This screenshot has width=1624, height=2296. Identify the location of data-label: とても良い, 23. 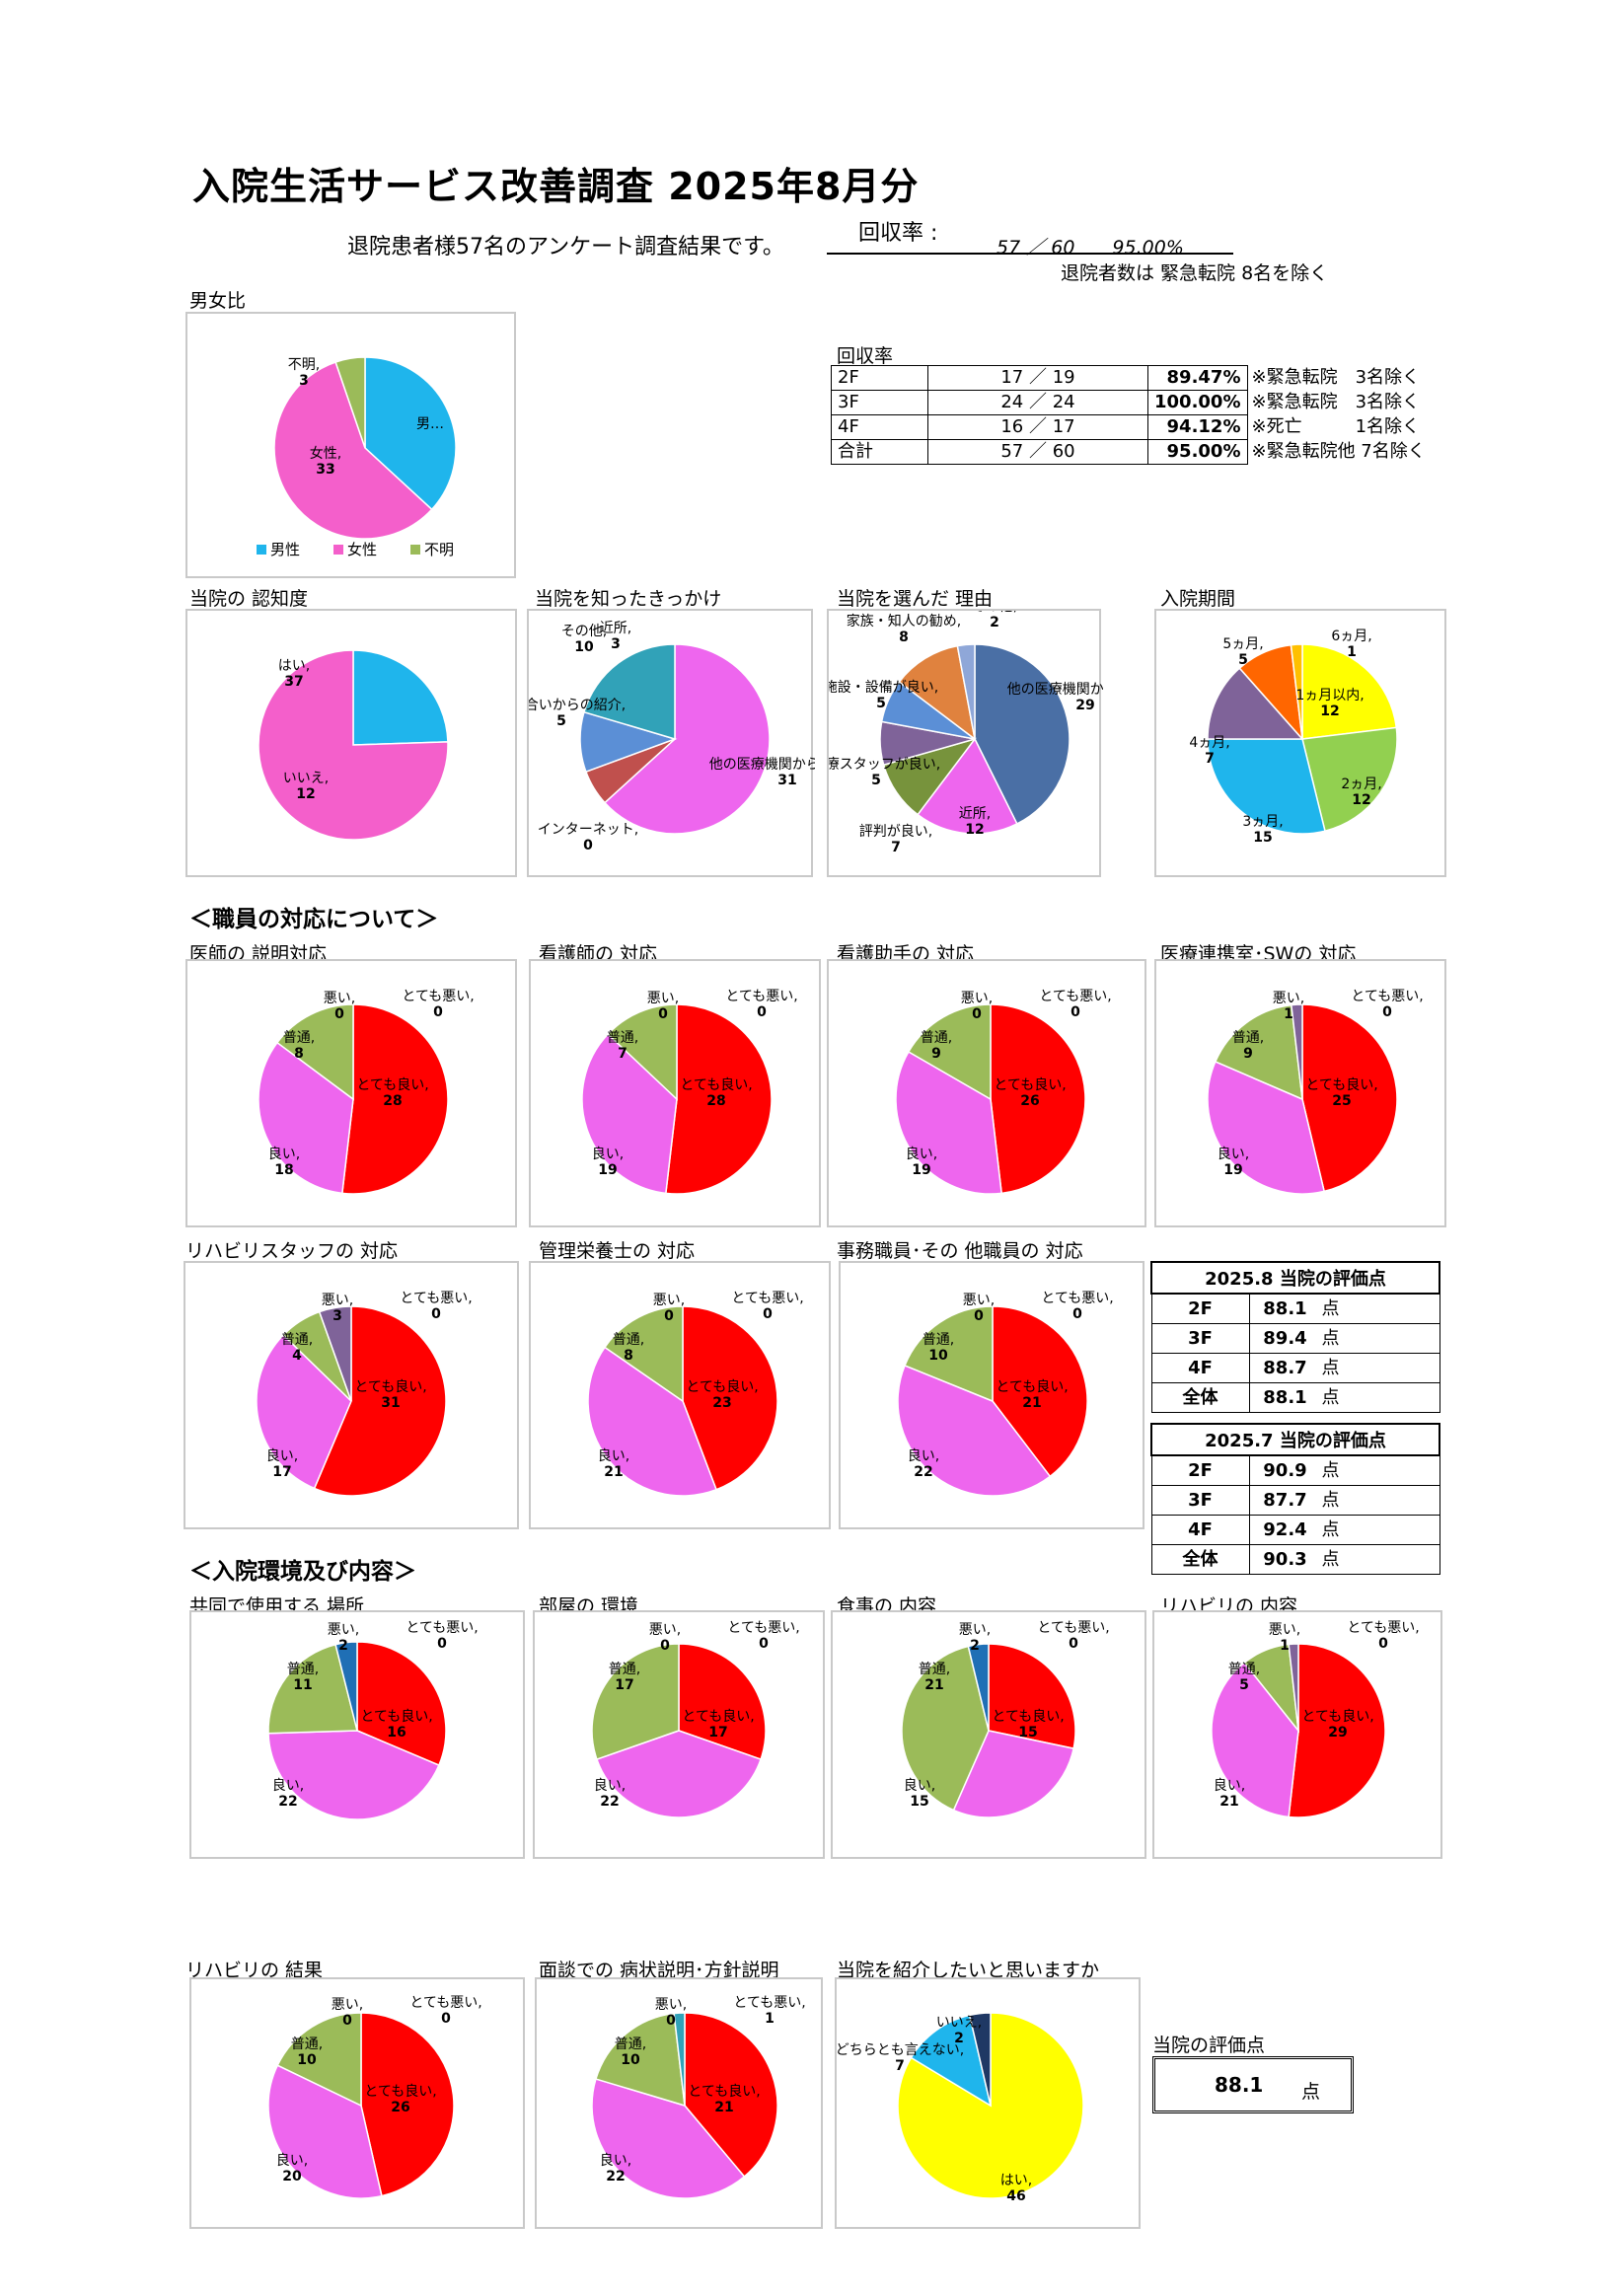
(722, 1395).